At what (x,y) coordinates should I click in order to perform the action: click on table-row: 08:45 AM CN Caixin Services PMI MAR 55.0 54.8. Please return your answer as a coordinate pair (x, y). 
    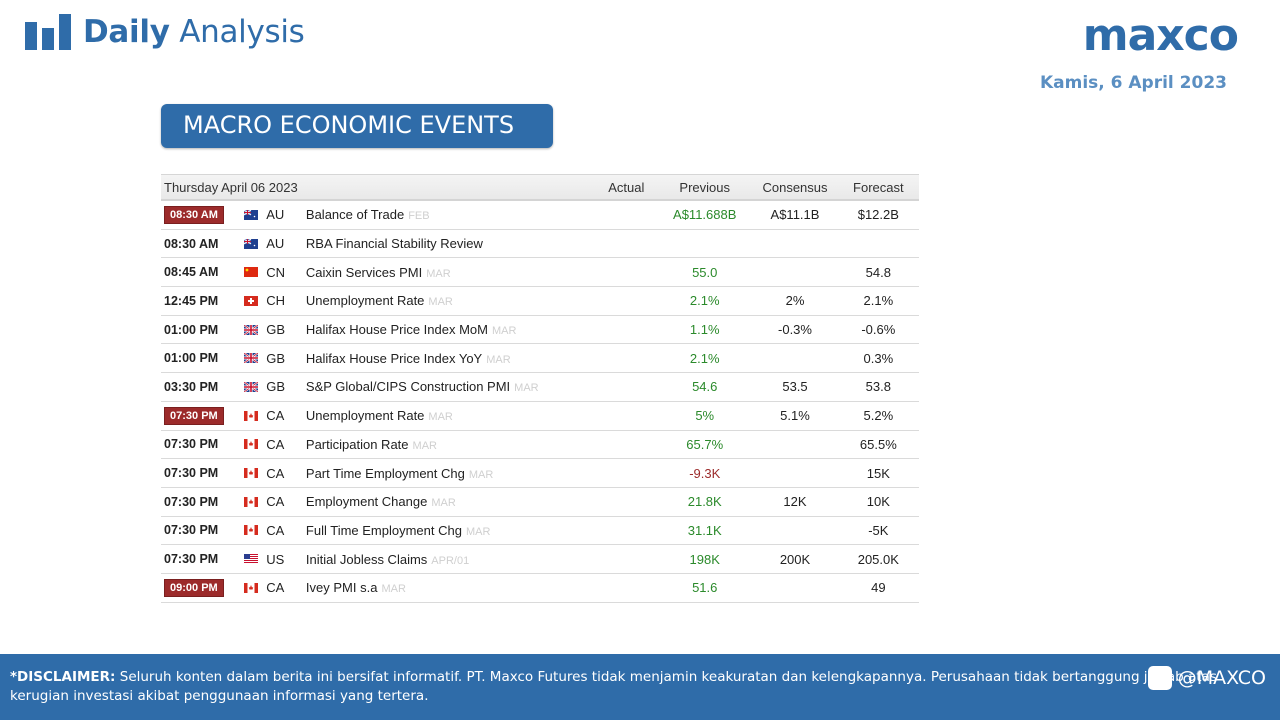
    Looking at the image, I should click on (540, 273).